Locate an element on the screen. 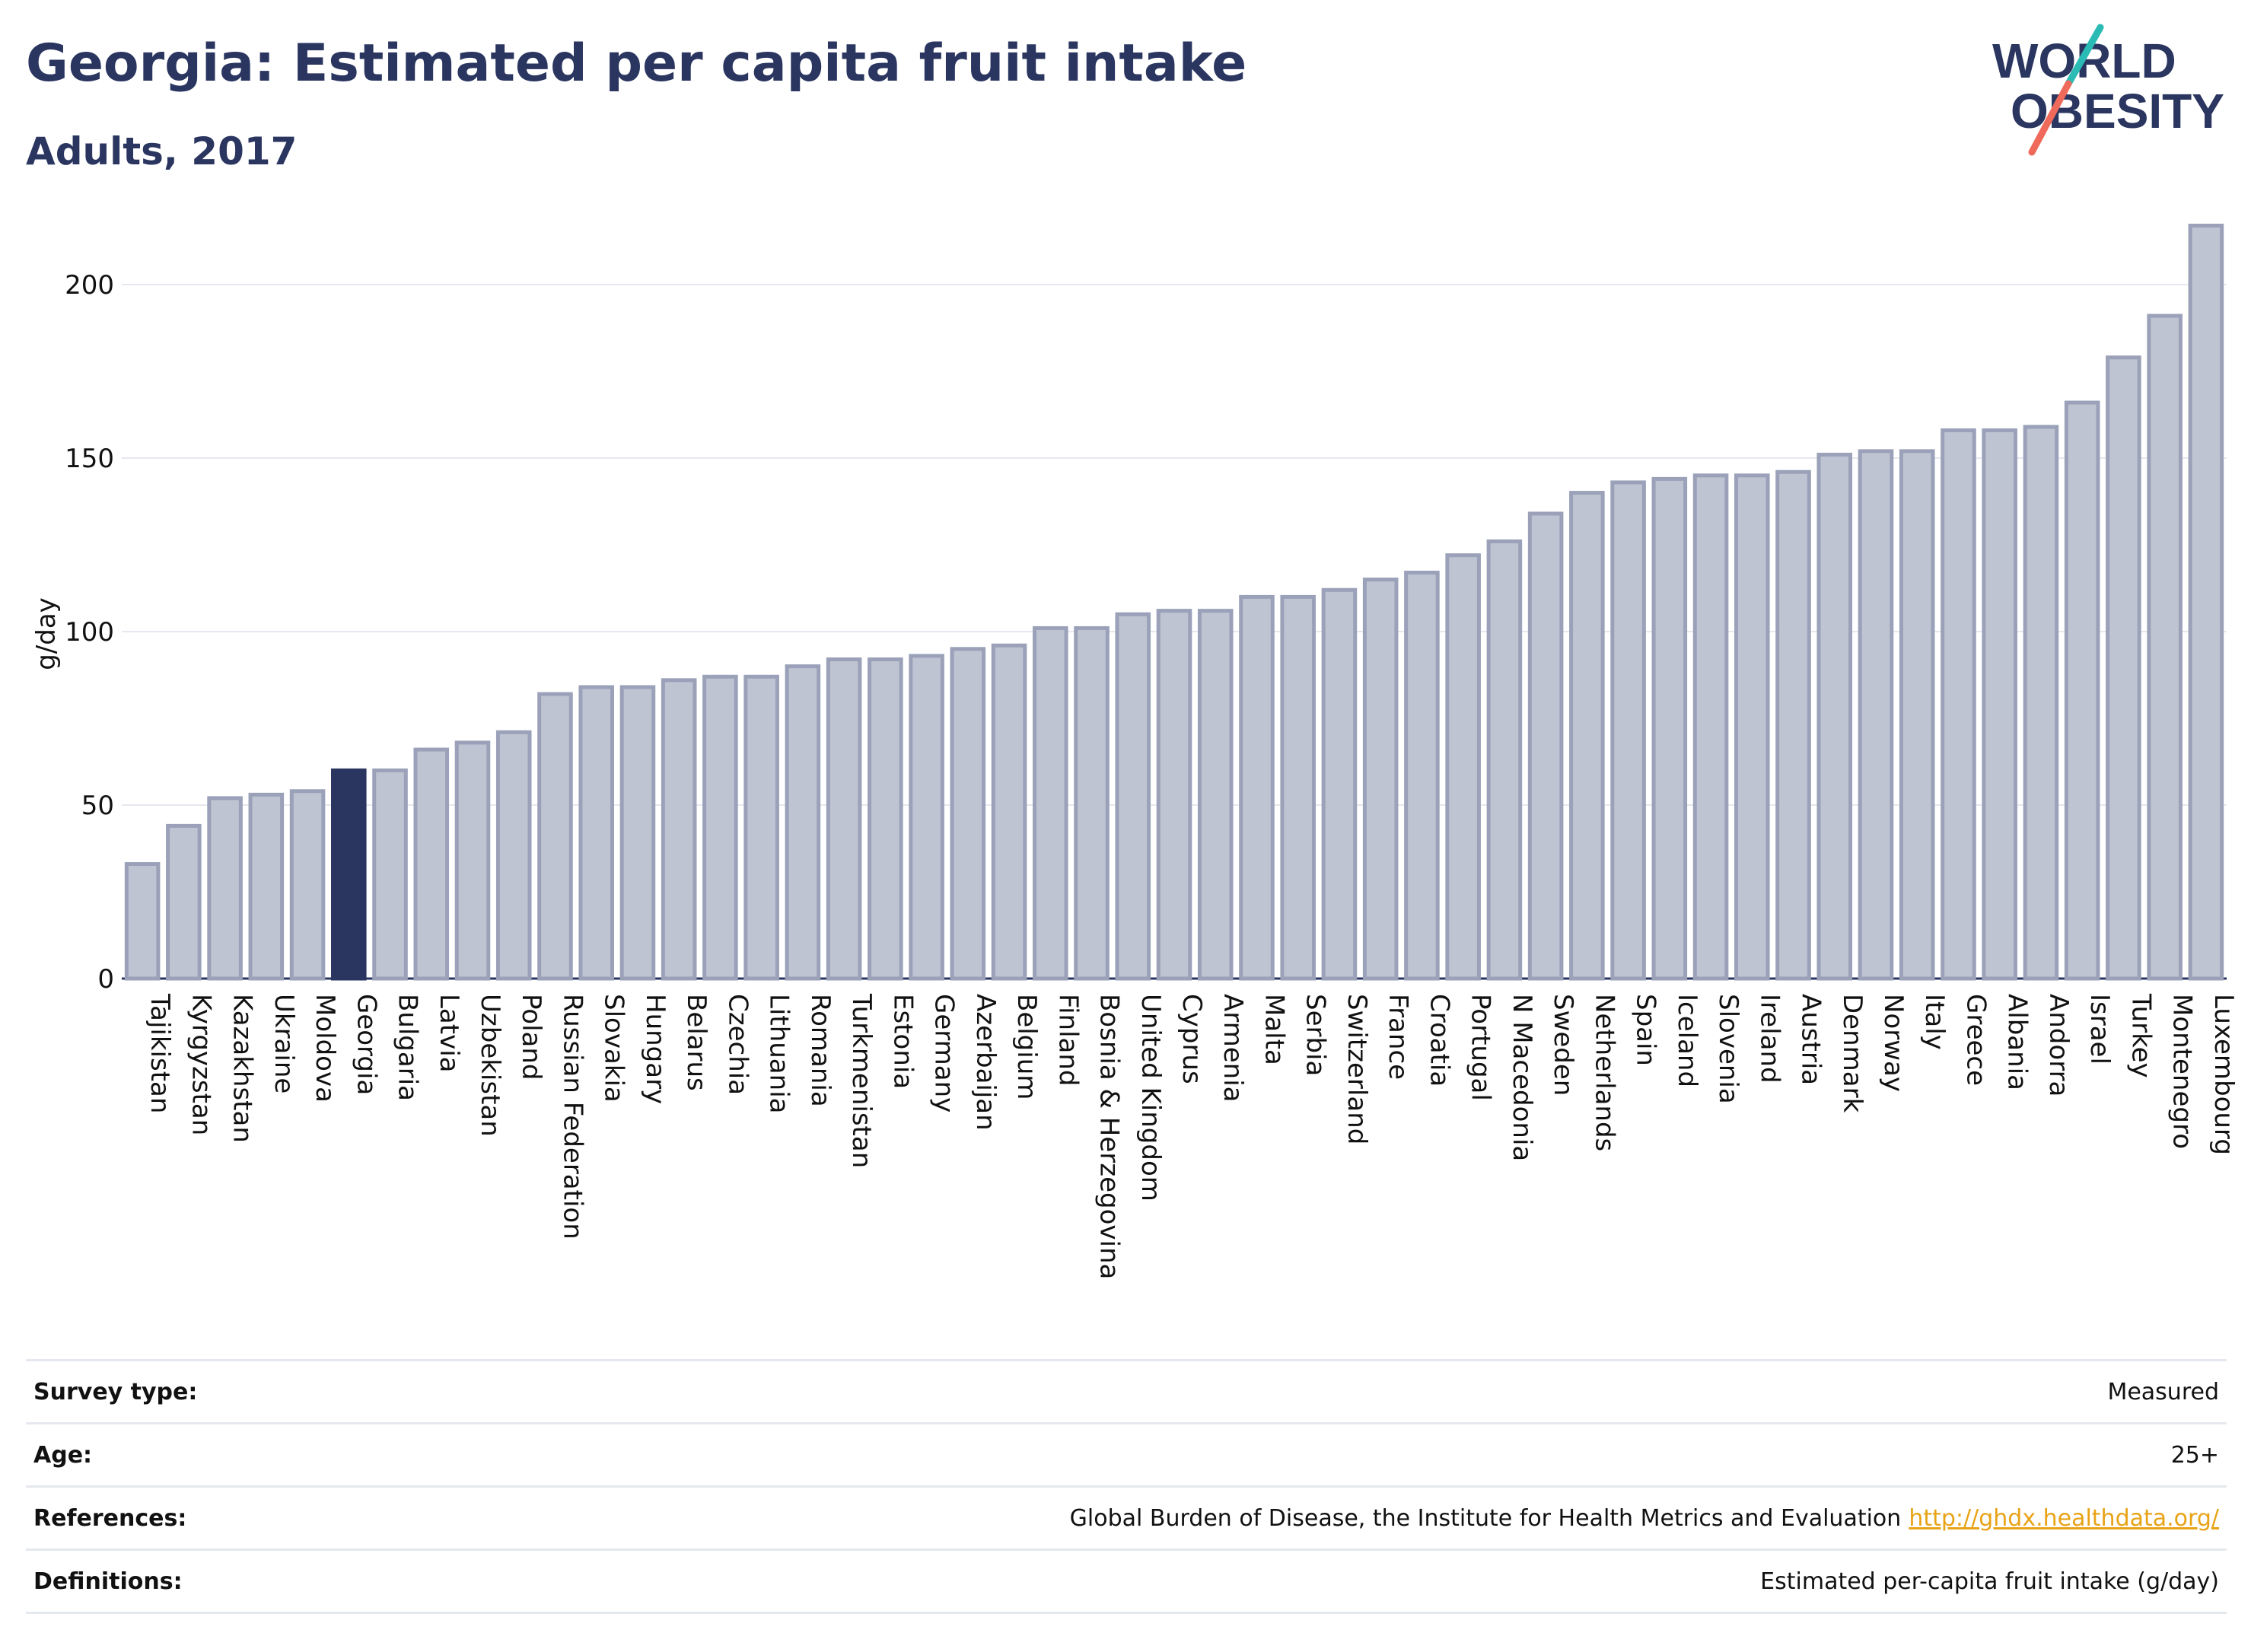 The width and height of the screenshot is (2251, 1652). x-tick-label: Andorra is located at coordinates (2058, 1045).